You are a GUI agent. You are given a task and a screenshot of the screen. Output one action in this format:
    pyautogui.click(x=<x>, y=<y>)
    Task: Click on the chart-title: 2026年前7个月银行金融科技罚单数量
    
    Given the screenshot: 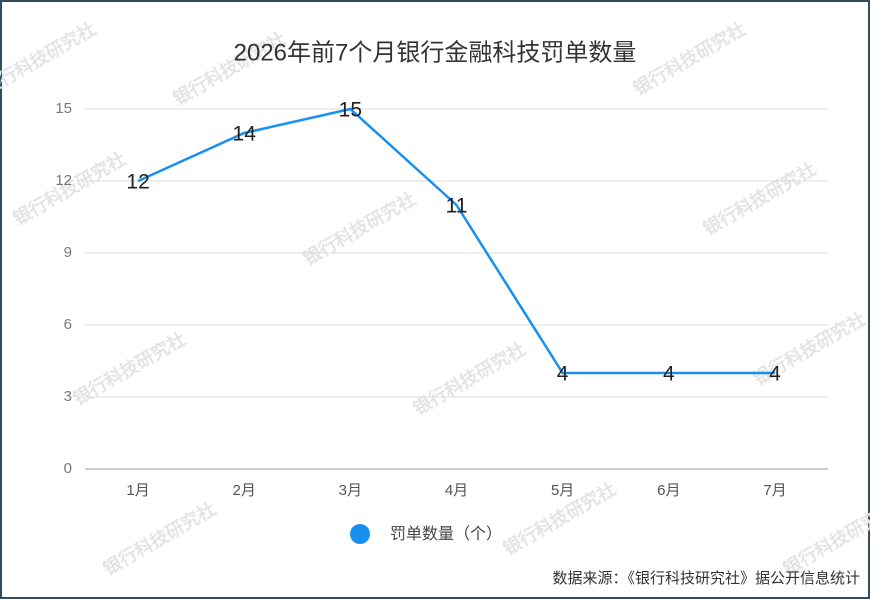 What is the action you would take?
    pyautogui.click(x=435, y=52)
    